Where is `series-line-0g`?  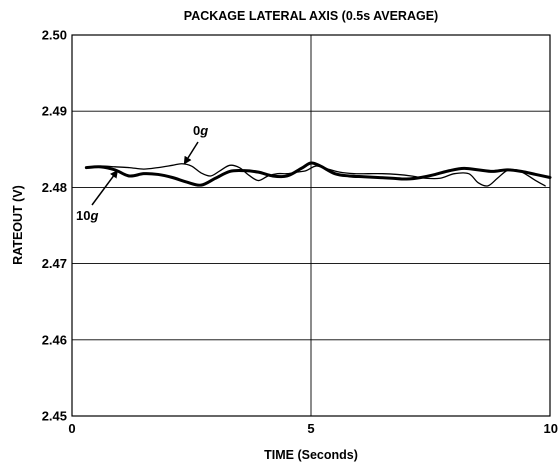 series-line-0g is located at coordinates (315, 175).